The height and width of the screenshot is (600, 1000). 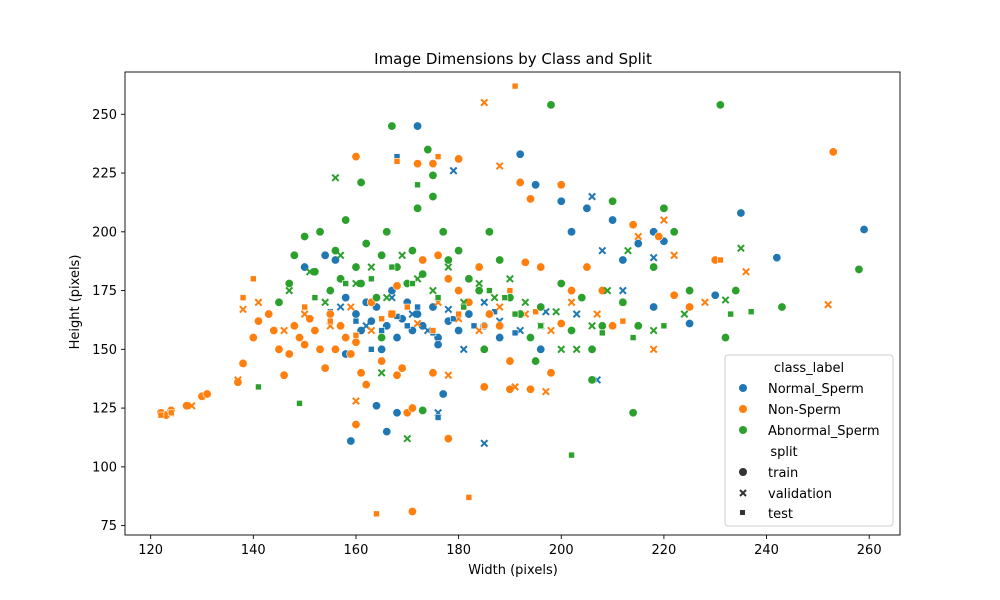 What do you see at coordinates (742, 512) in the screenshot?
I see `legend-marker-test` at bounding box center [742, 512].